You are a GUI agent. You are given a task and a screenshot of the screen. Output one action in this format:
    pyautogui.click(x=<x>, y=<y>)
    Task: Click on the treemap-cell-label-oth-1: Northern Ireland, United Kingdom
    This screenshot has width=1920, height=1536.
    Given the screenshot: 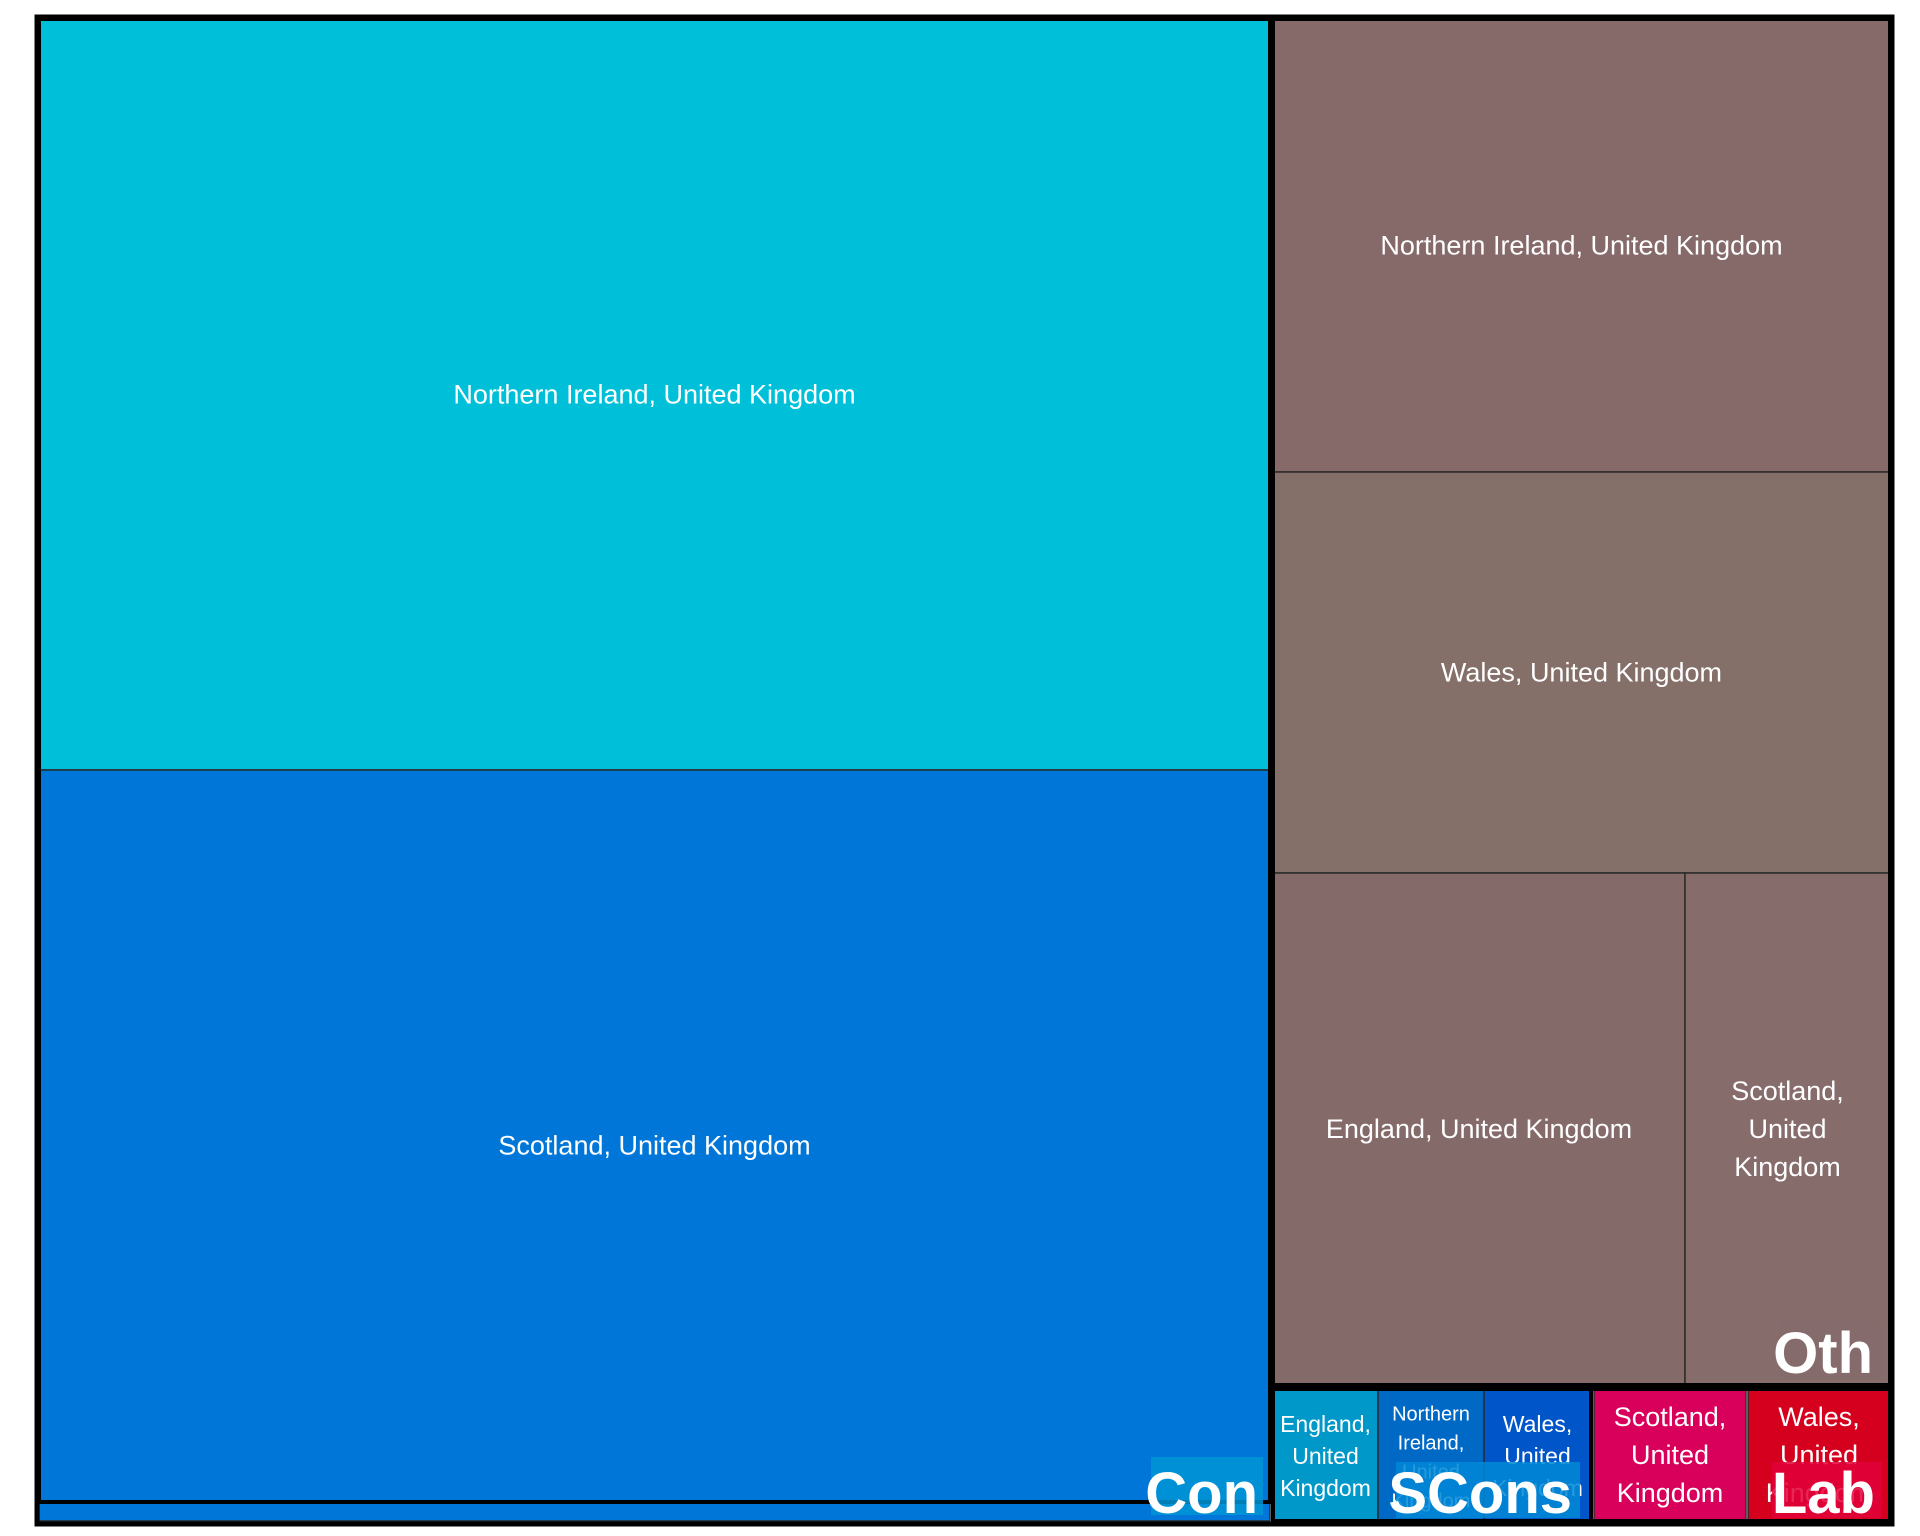 What is the action you would take?
    pyautogui.click(x=1581, y=246)
    